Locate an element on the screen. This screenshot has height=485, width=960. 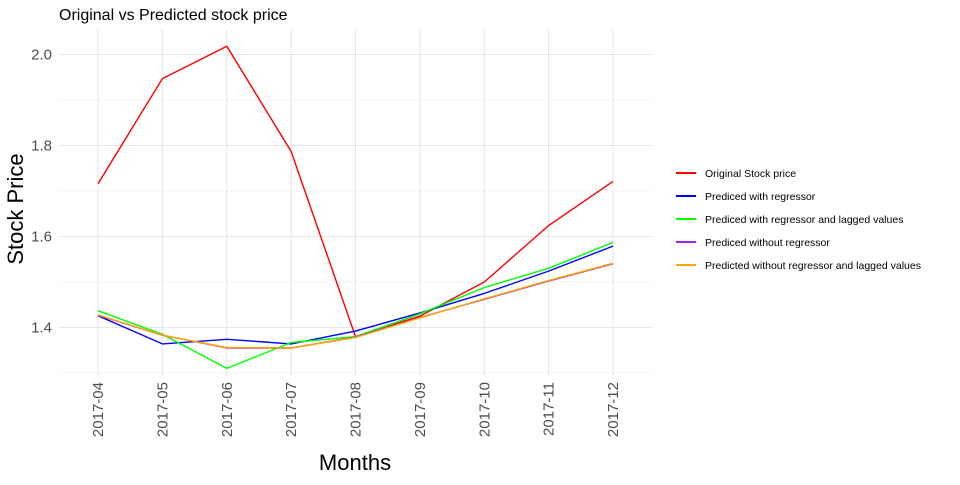
x-tick-label: 2017-08 is located at coordinates (356, 409).